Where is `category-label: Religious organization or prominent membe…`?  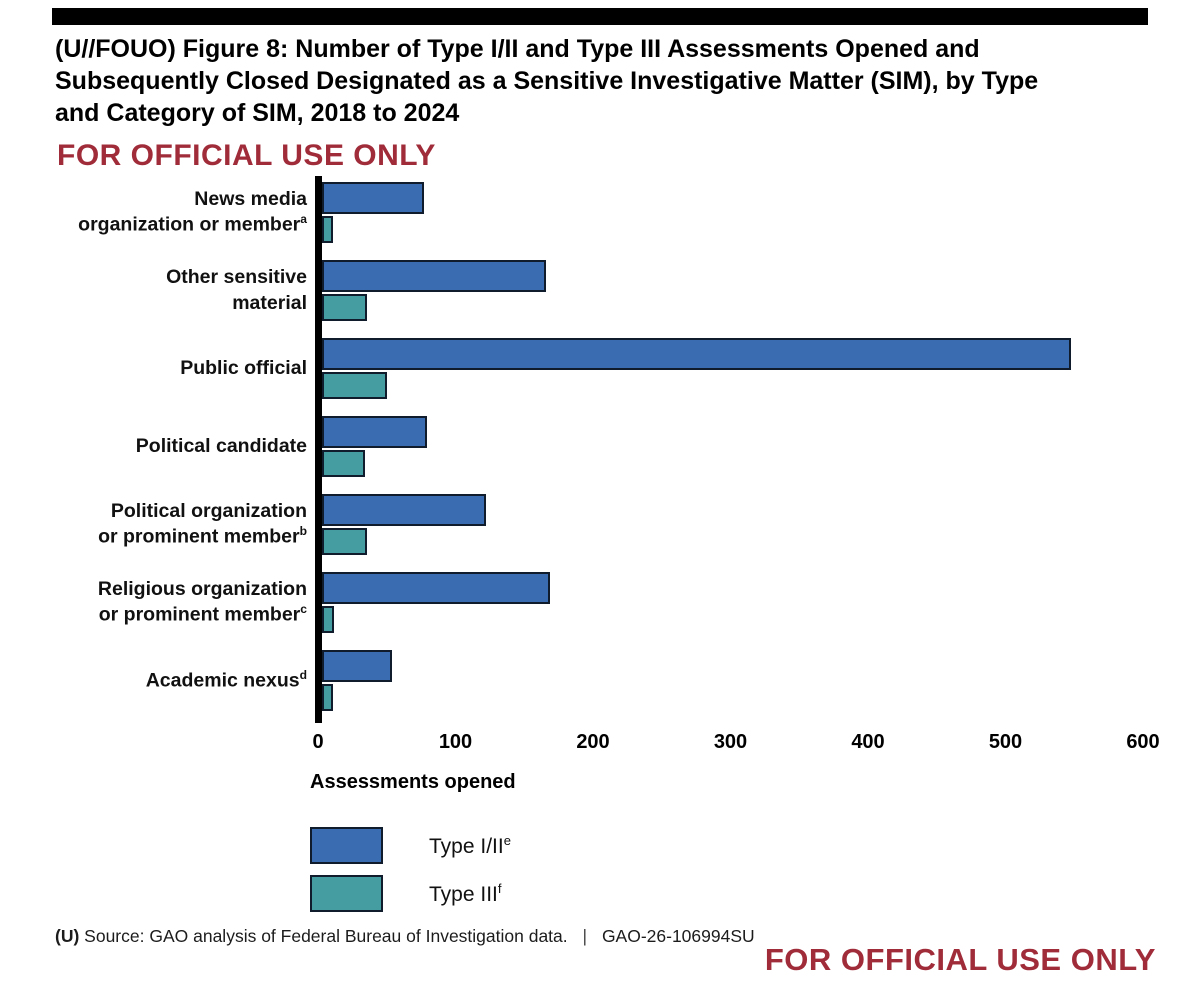 category-label: Religious organization or prominent membe… is located at coordinates (202, 601).